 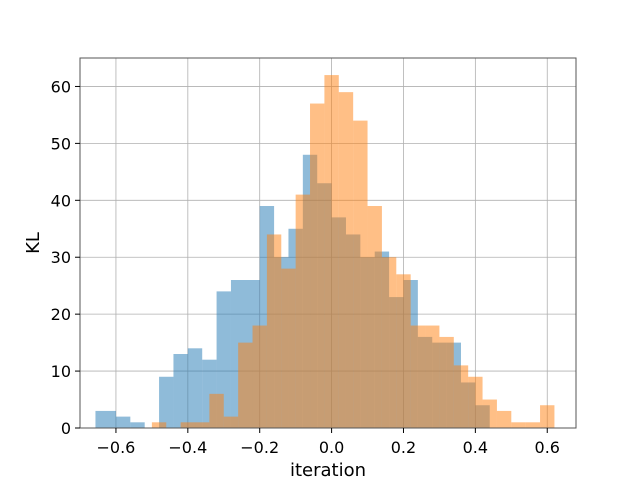 I want to click on y-tick-label: 60, so click(x=61, y=86).